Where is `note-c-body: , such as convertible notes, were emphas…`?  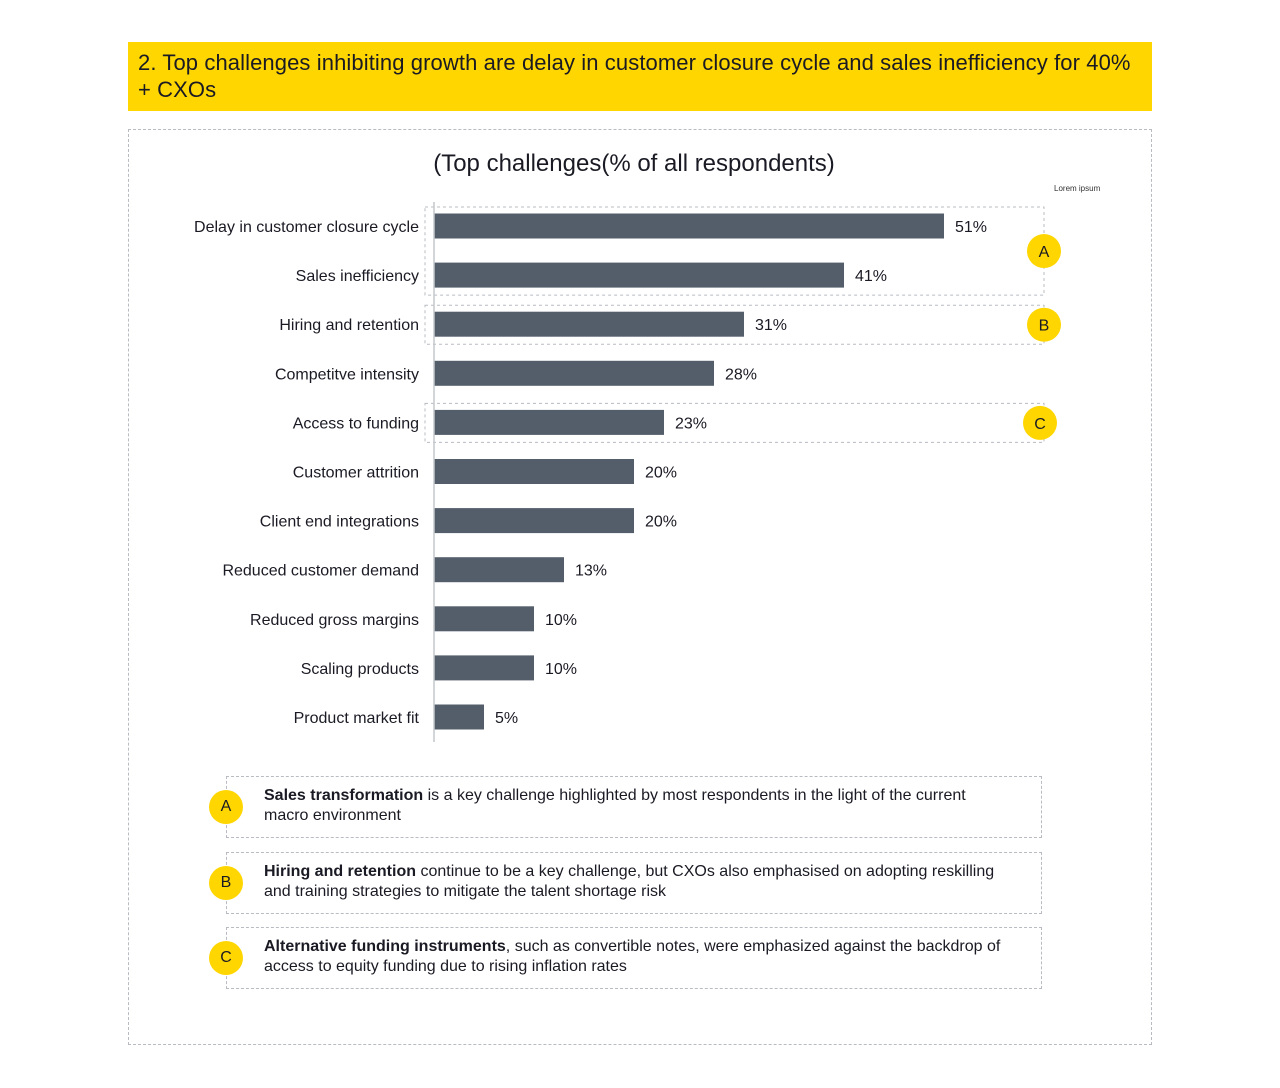 note-c-body: , such as convertible notes, were emphas… is located at coordinates (632, 956).